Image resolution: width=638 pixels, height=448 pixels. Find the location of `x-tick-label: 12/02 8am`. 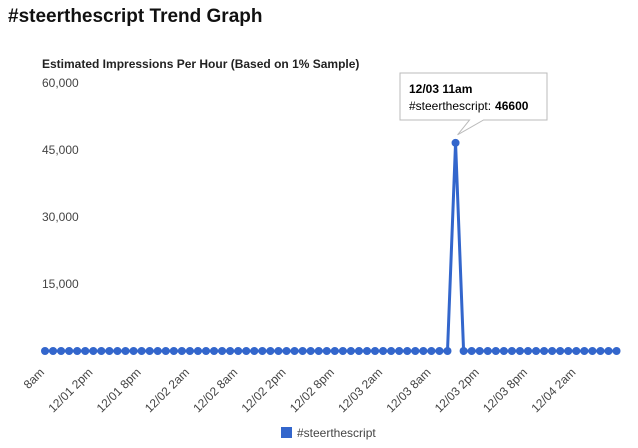

x-tick-label: 12/02 8am is located at coordinates (215, 390).